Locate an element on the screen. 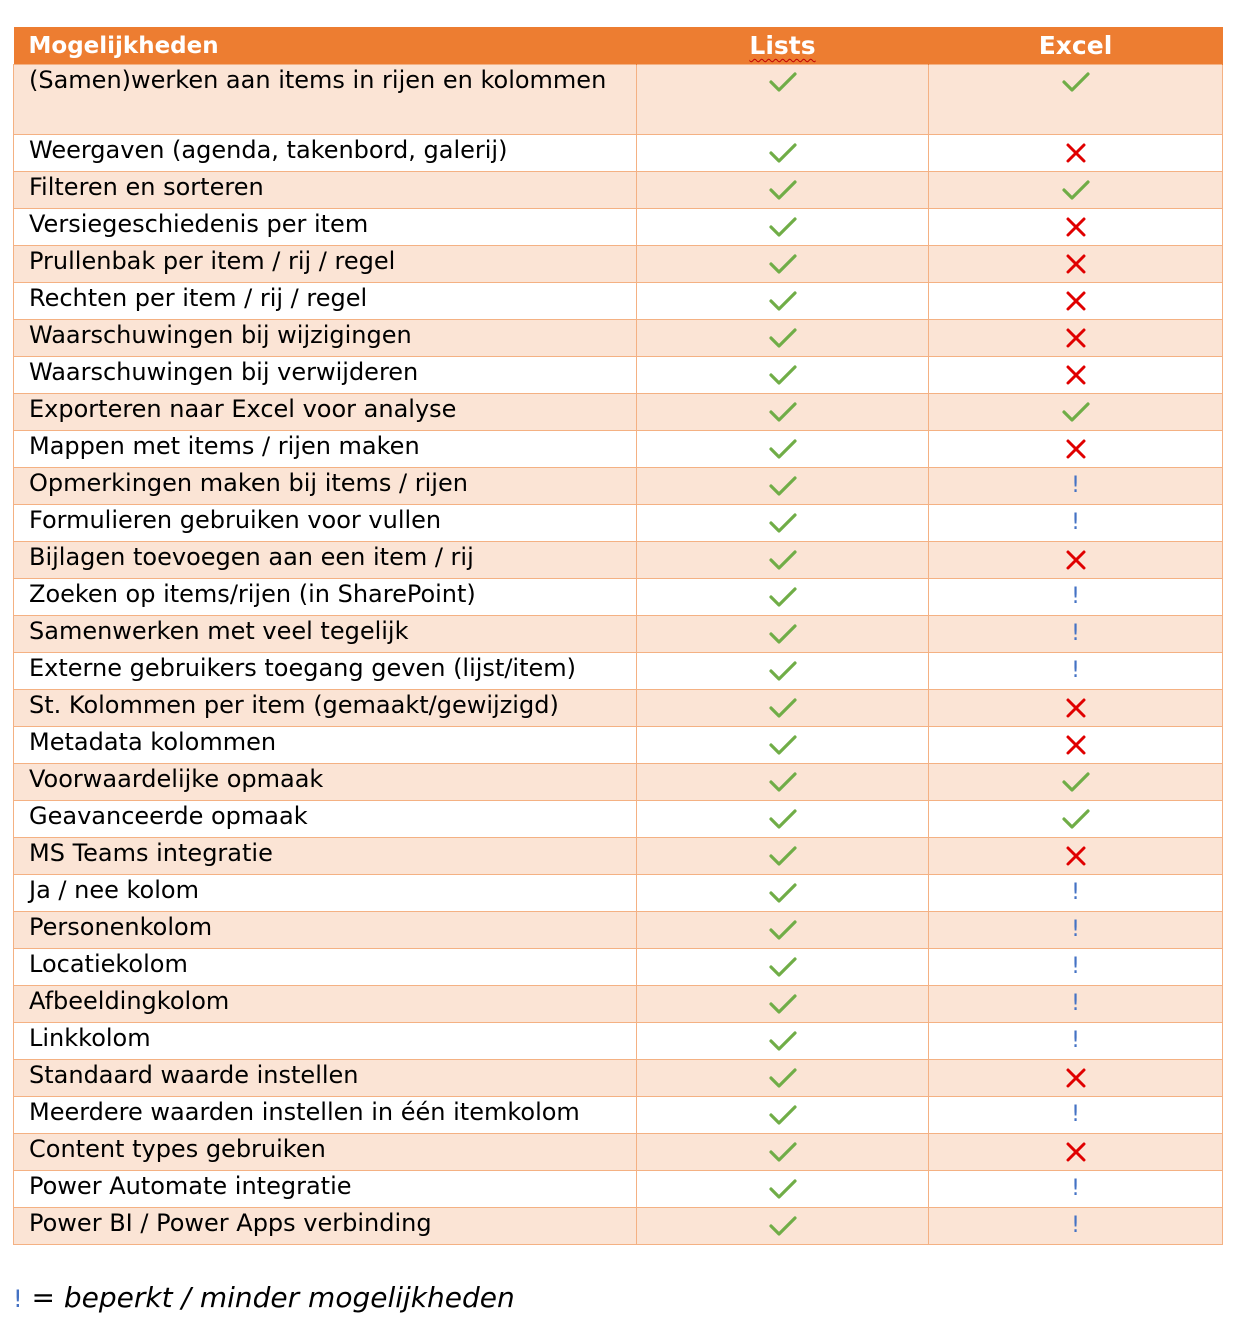 The width and height of the screenshot is (1241, 1341). feature-cell: Prullenbak per item / rij / regel is located at coordinates (325, 264).